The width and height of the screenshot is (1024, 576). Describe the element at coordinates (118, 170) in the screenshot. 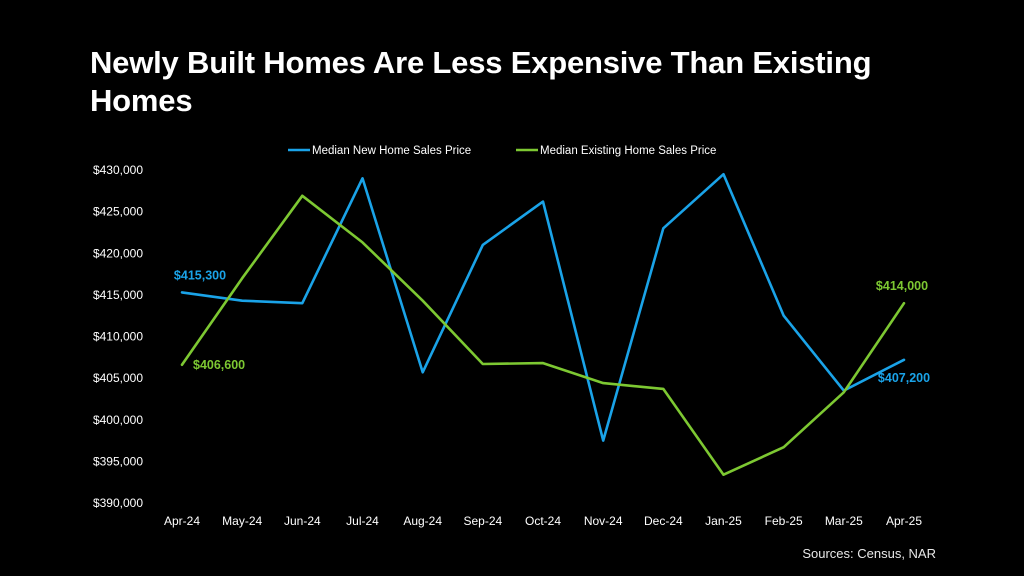

I see `y-tick-label: $430,000` at that location.